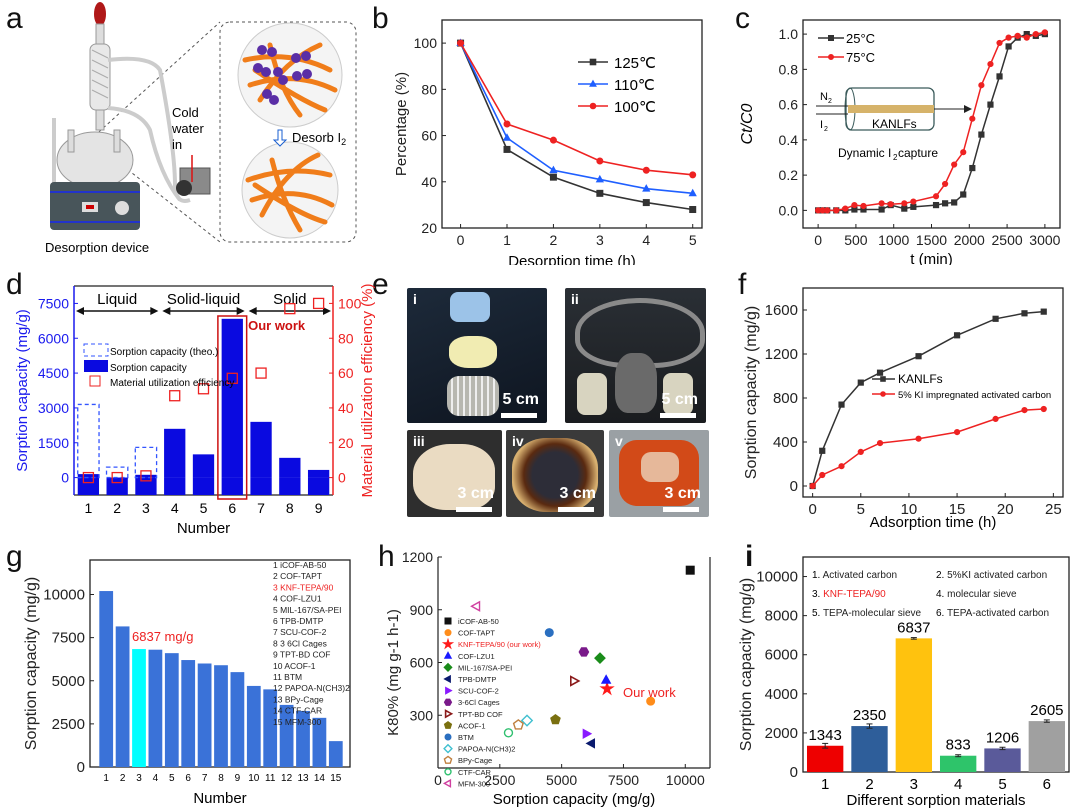 The image size is (1080, 809). Describe the element at coordinates (555, 473) in the screenshot. I see `photo-iv-used-filter: iv 3 cm` at that location.